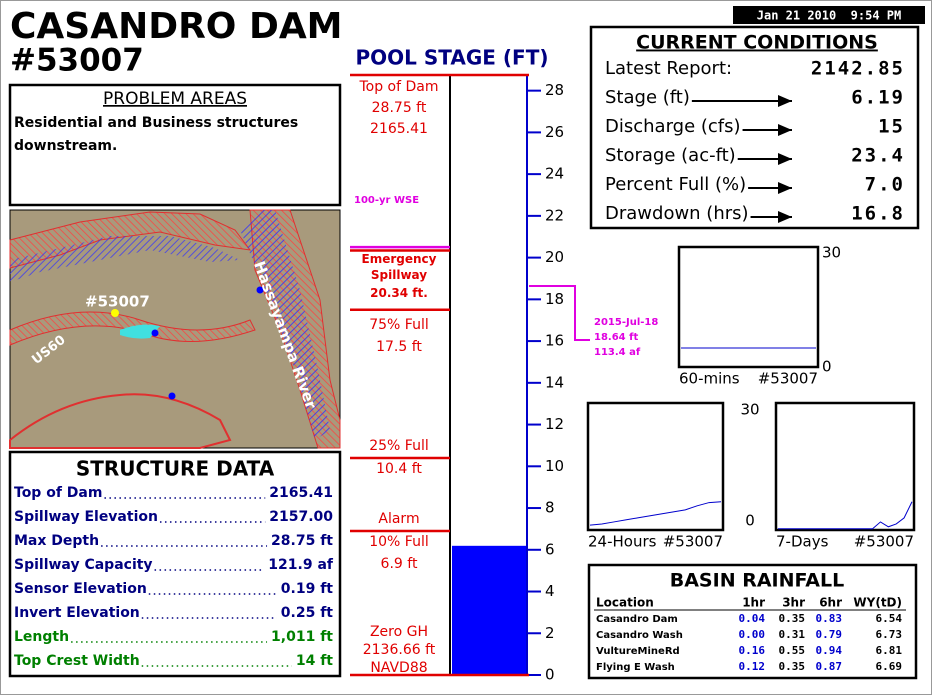 This screenshot has height=696, width=933. Describe the element at coordinates (829, 650) in the screenshot. I see `rain-cell: 0.94` at that location.